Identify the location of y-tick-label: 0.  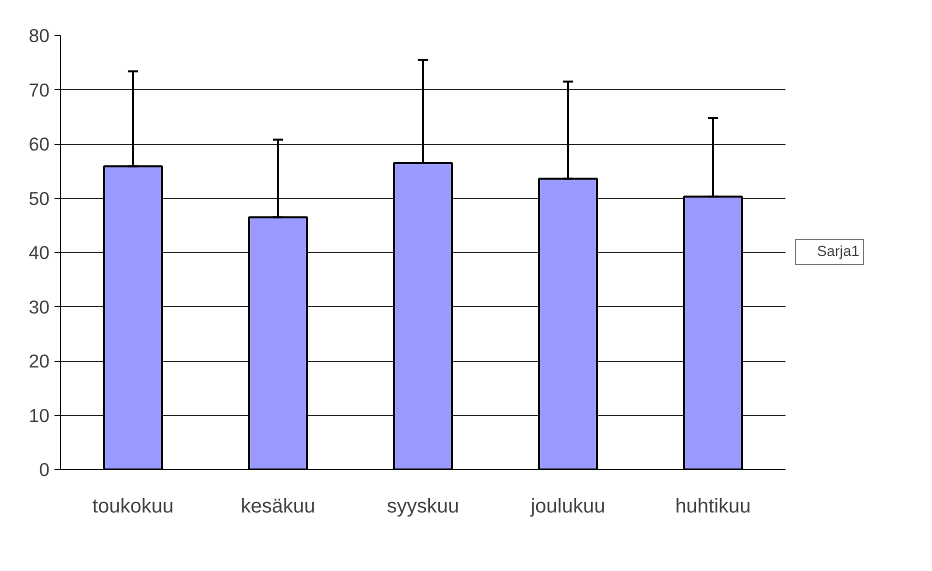
(44, 469).